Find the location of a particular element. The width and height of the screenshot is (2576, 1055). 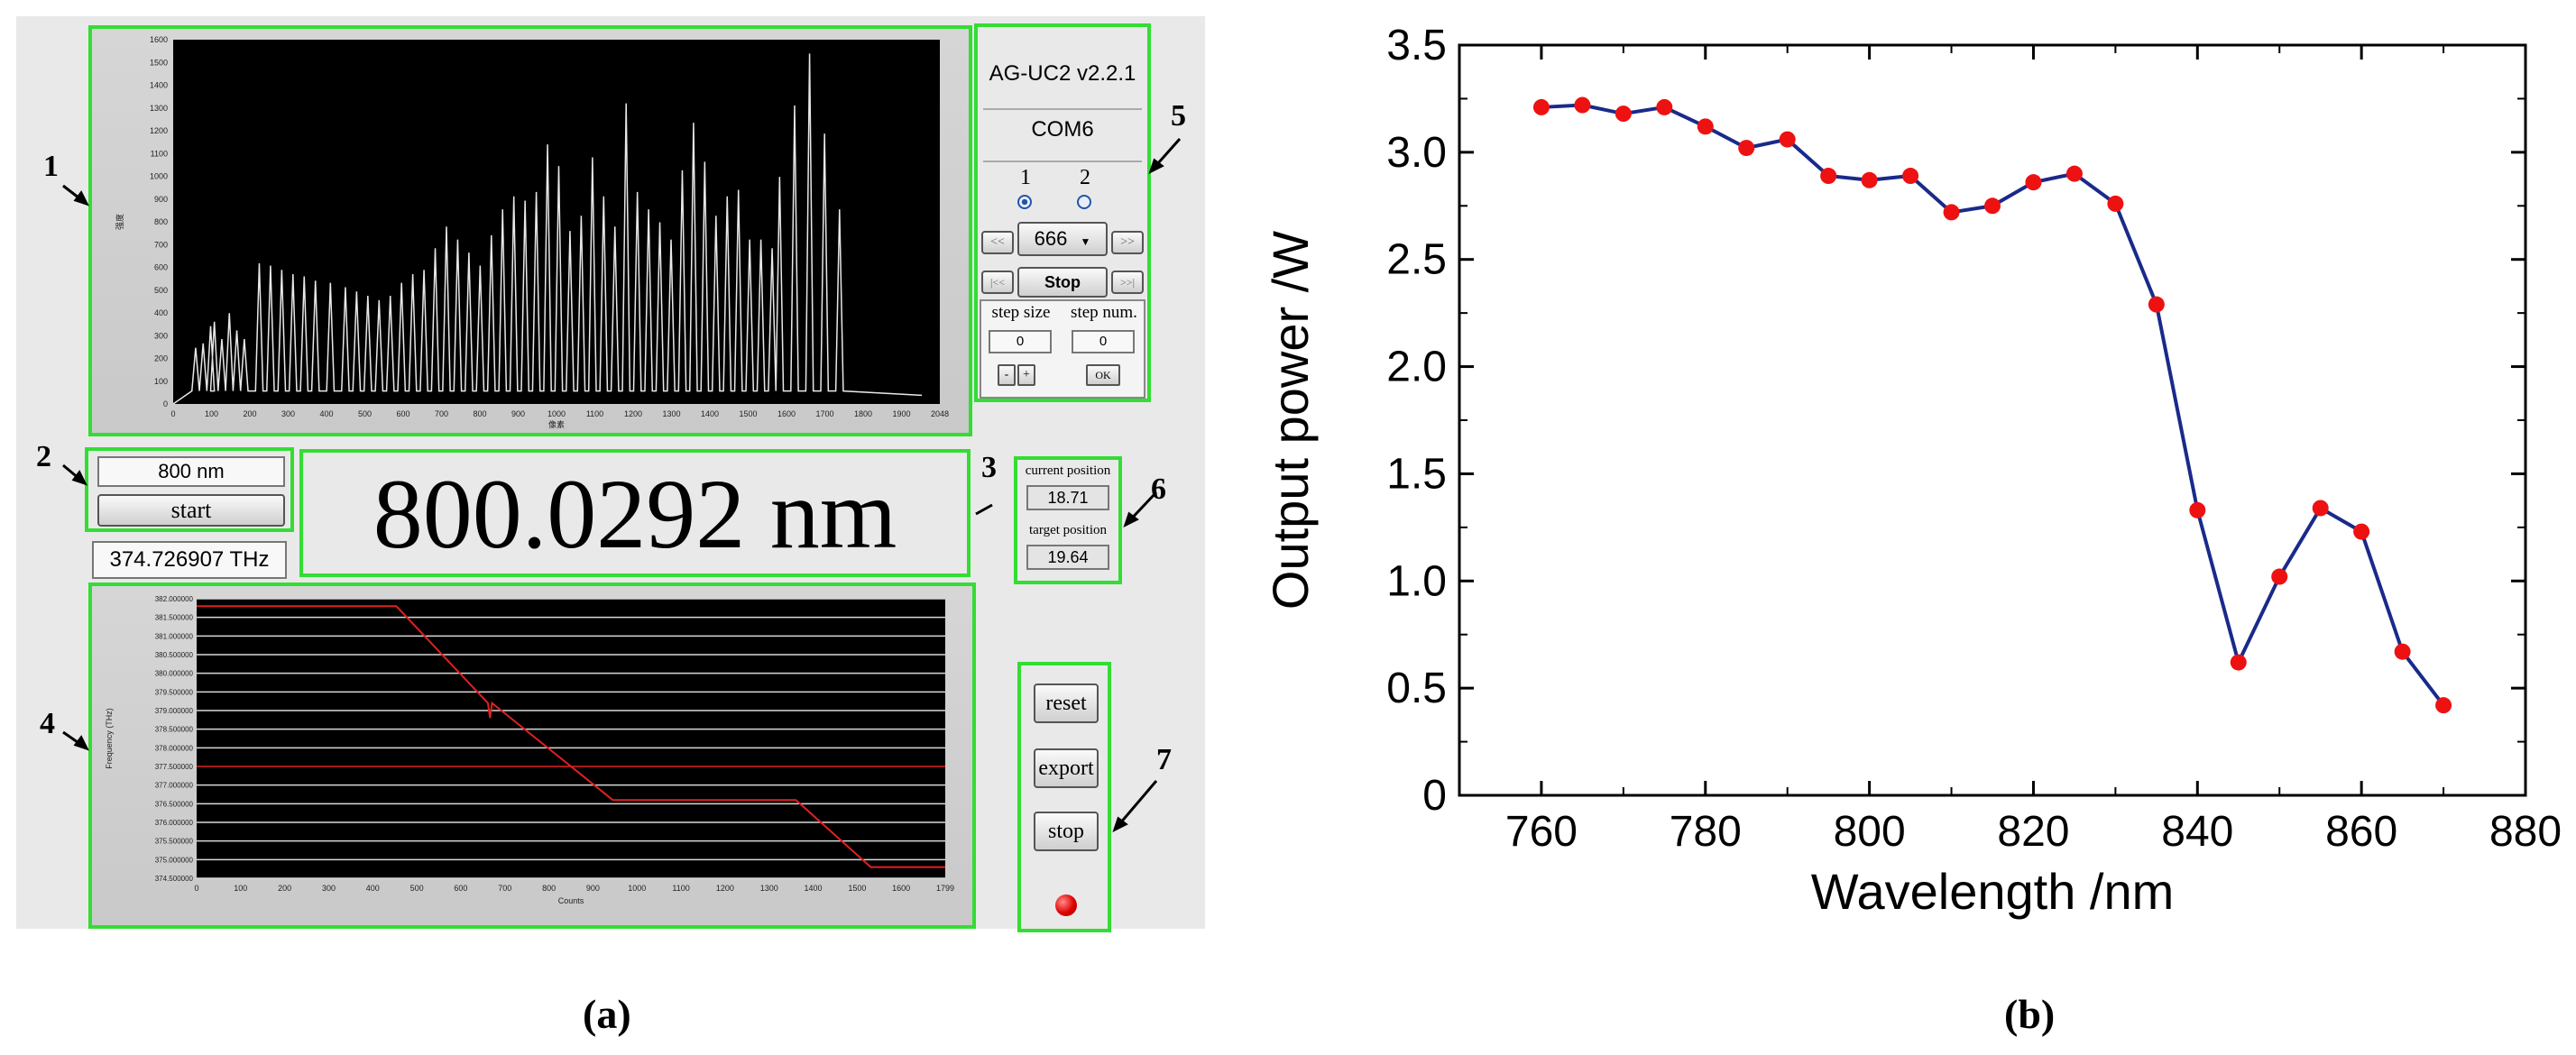

y-tick-label: 375.000000 is located at coordinates (175, 860).